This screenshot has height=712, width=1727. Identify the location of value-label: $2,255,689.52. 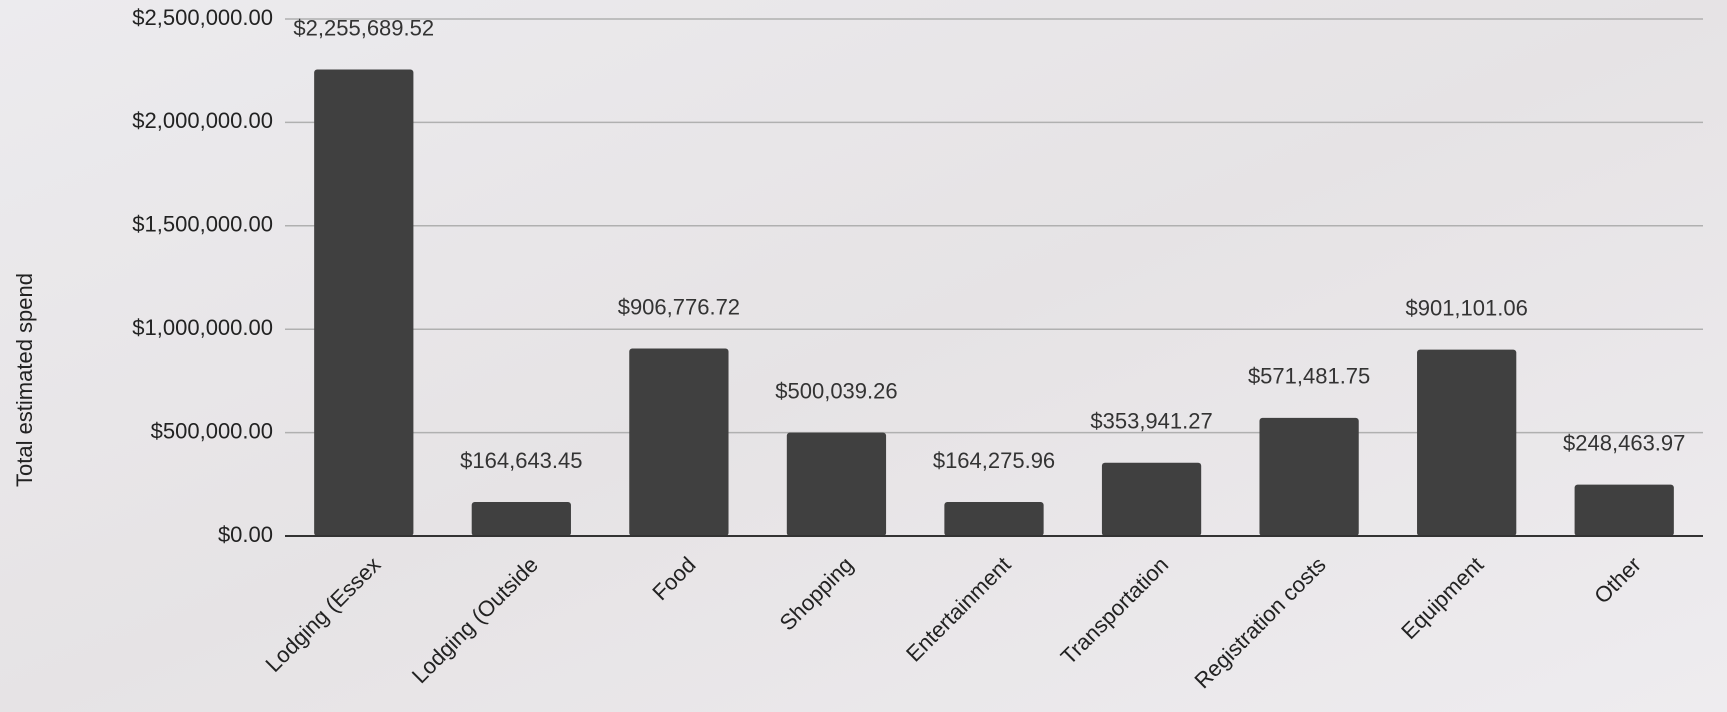
(363, 27).